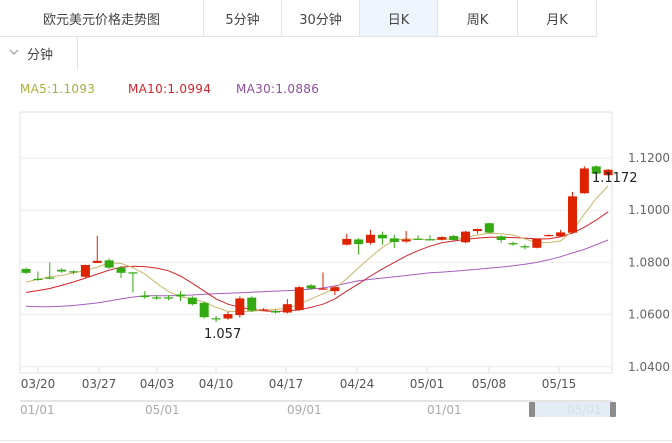 This screenshot has width=672, height=443. Describe the element at coordinates (336, 440) in the screenshot. I see `bottom-divider` at that location.